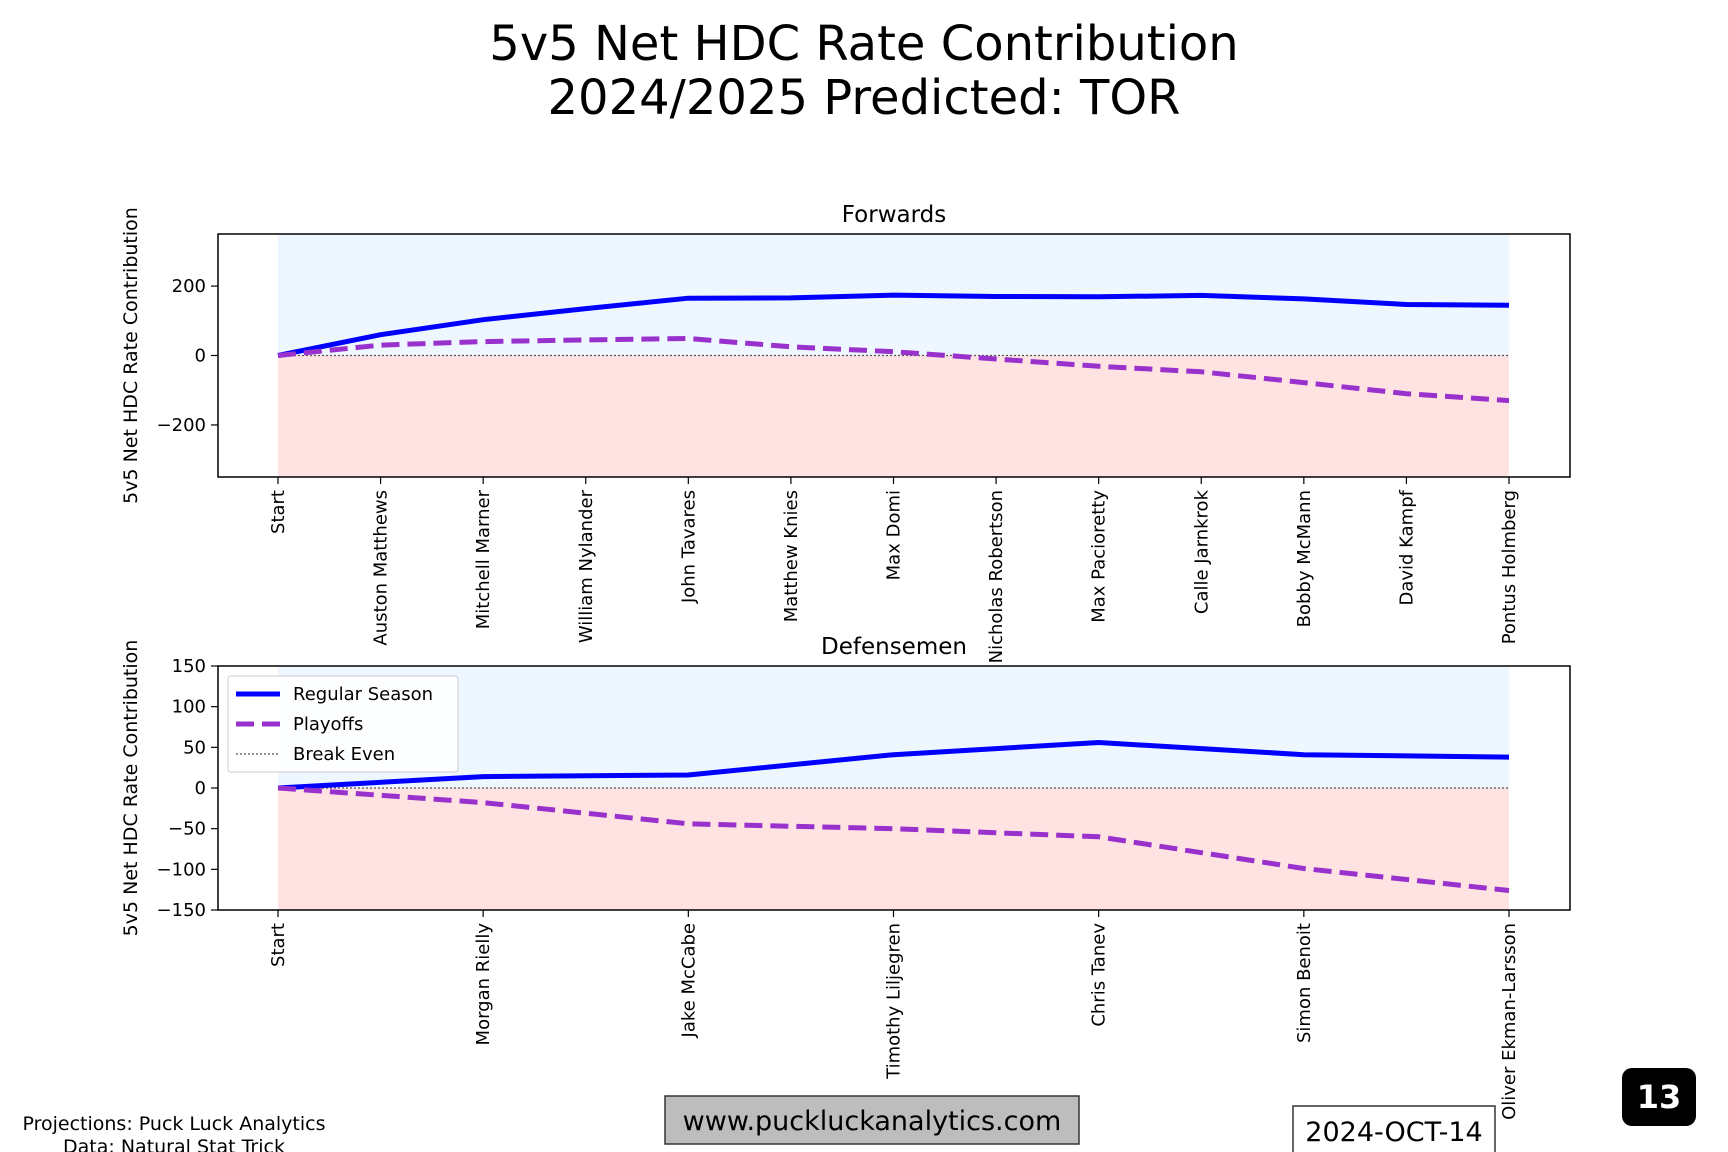 Image resolution: width=1728 pixels, height=1152 pixels. What do you see at coordinates (688, 980) in the screenshot?
I see `x-tick-label: Jake McCabe` at bounding box center [688, 980].